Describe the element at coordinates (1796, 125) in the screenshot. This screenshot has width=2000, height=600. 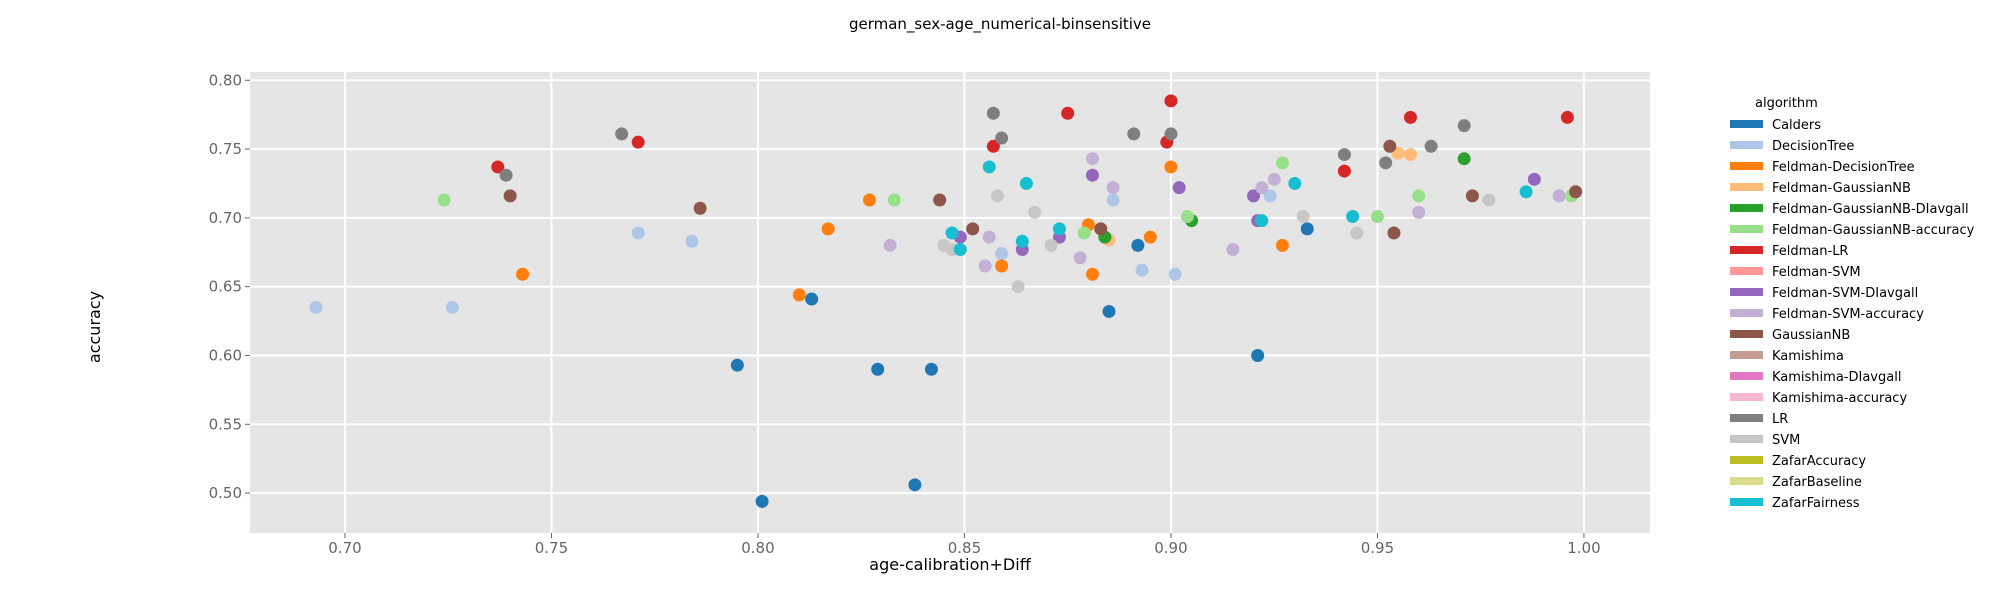
I see `legend-label: Calders` at that location.